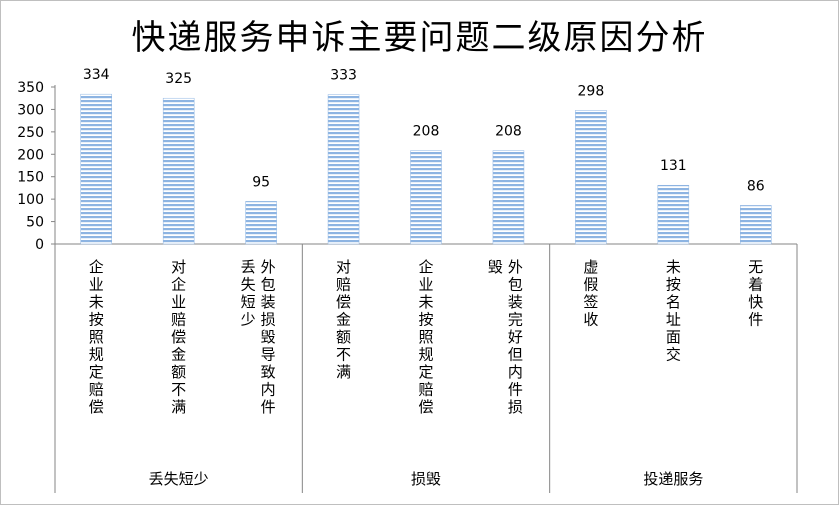  Describe the element at coordinates (30, 200) in the screenshot. I see `y-tick-label: 100` at that location.